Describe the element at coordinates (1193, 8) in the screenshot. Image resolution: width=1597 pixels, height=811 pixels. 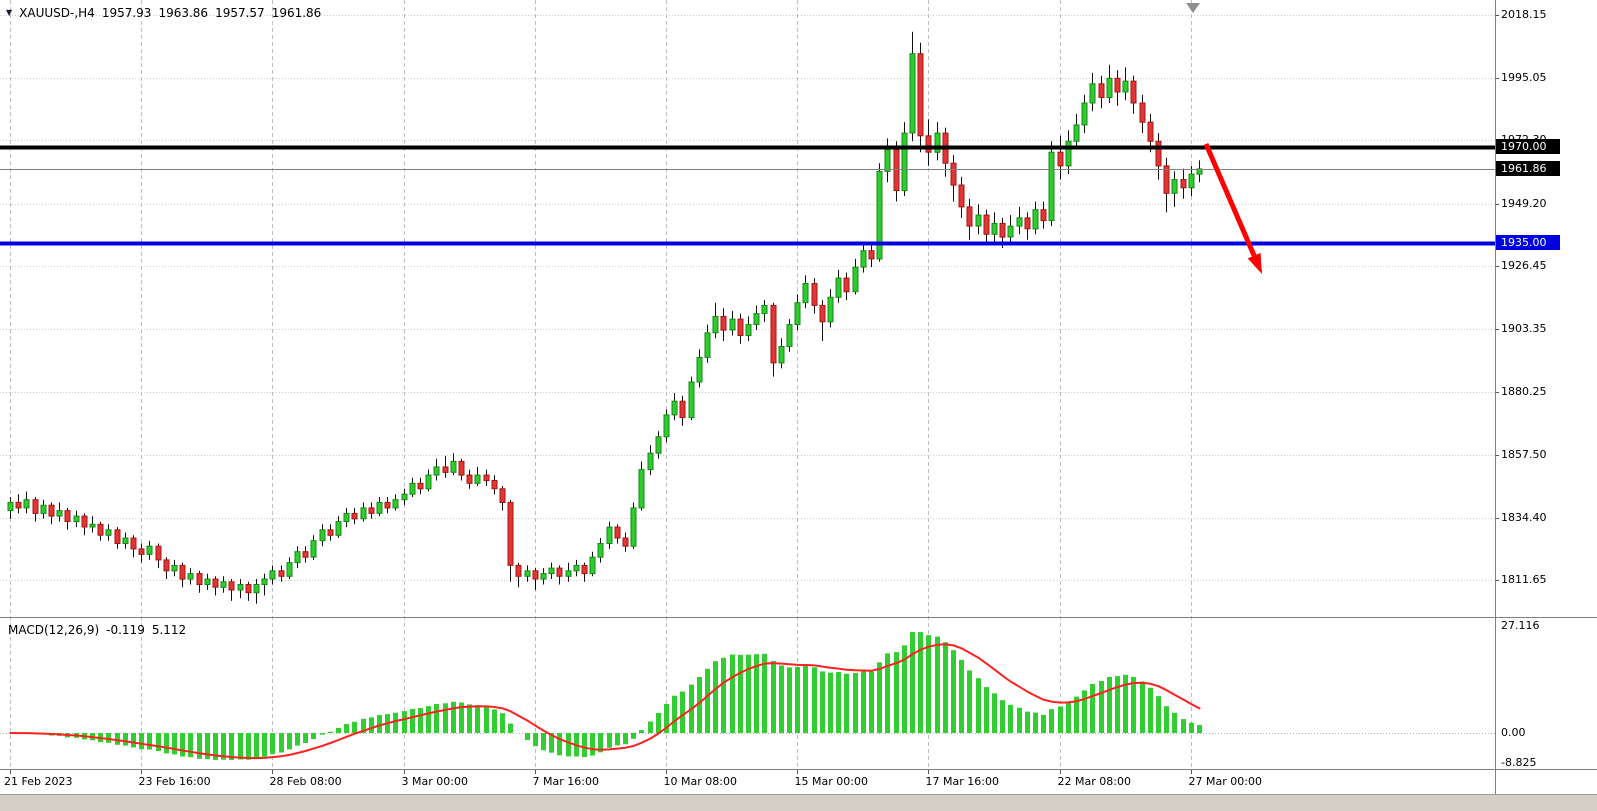
I see `chart-end-marker-icon` at that location.